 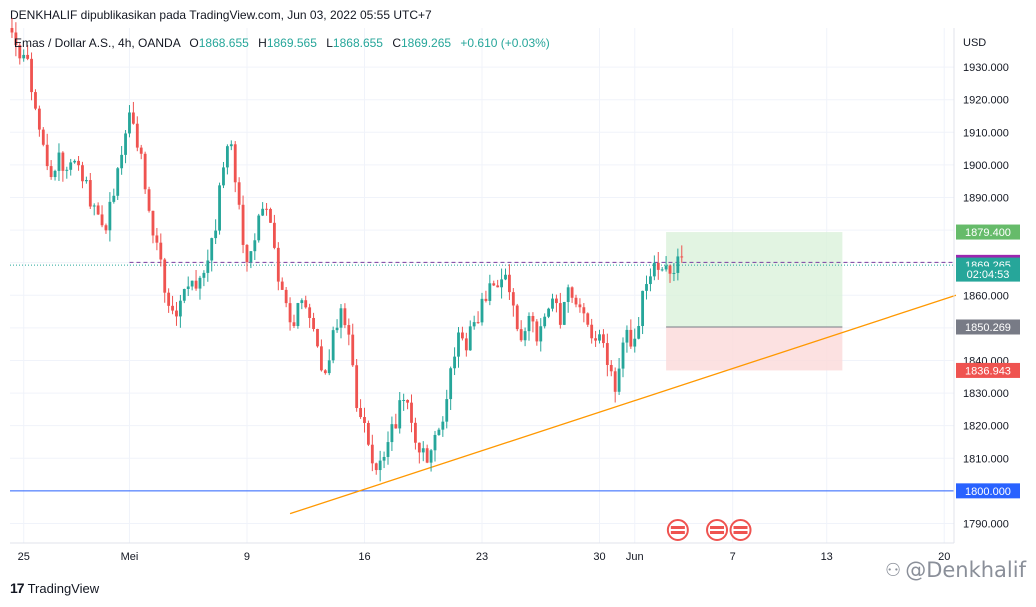 I want to click on price-tick-label: 1910.000, so click(x=986, y=133).